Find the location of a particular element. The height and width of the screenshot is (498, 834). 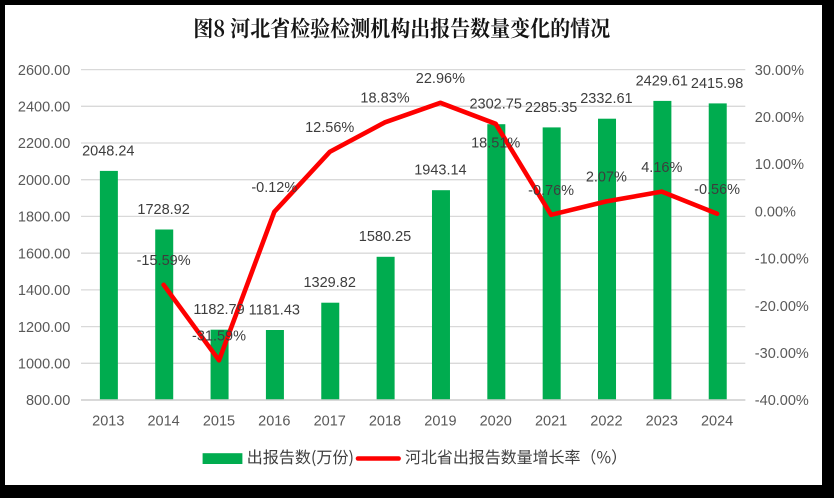

svg-text: 1200.00 is located at coordinates (44, 328).